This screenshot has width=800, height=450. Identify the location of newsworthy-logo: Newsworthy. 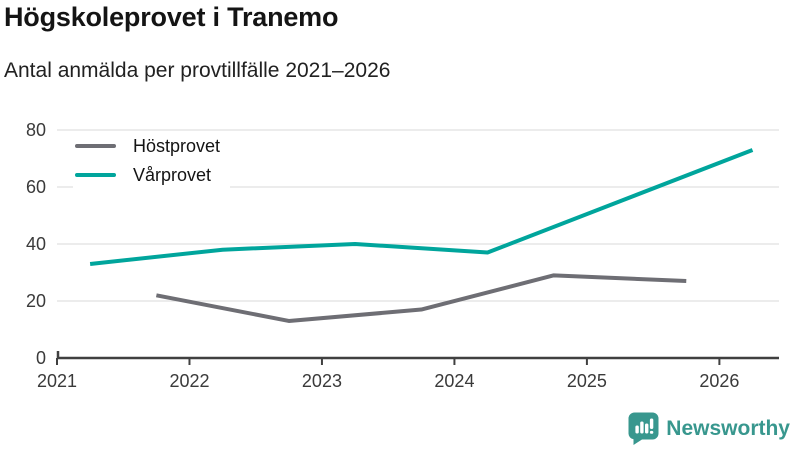
(709, 428).